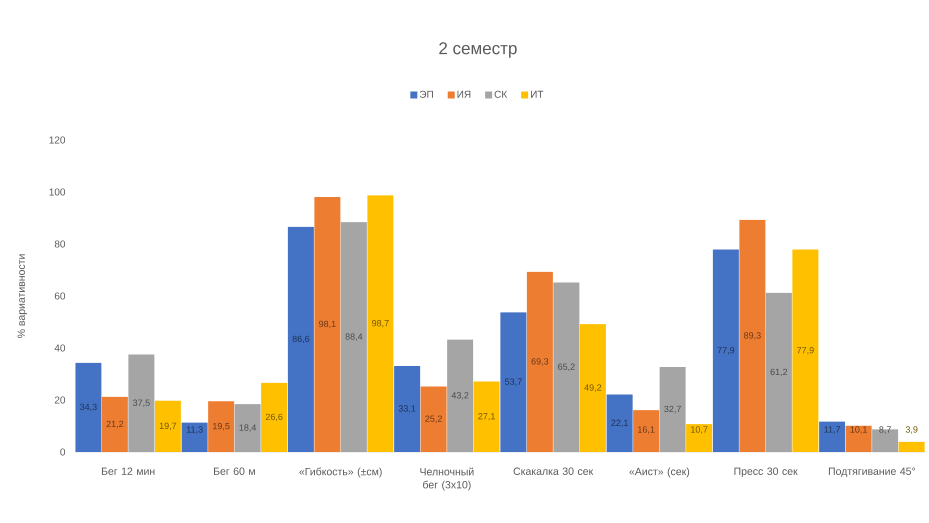 The image size is (929, 523). What do you see at coordinates (699, 430) in the screenshot?
I see `data-label: 10,7` at bounding box center [699, 430].